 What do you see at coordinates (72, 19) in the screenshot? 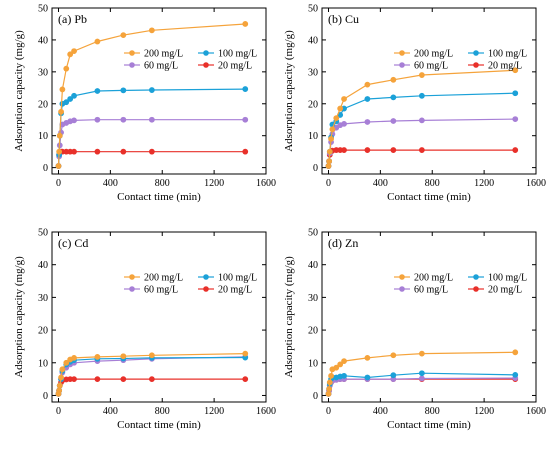
I see `panel-label: (a) Pb` at bounding box center [72, 19].